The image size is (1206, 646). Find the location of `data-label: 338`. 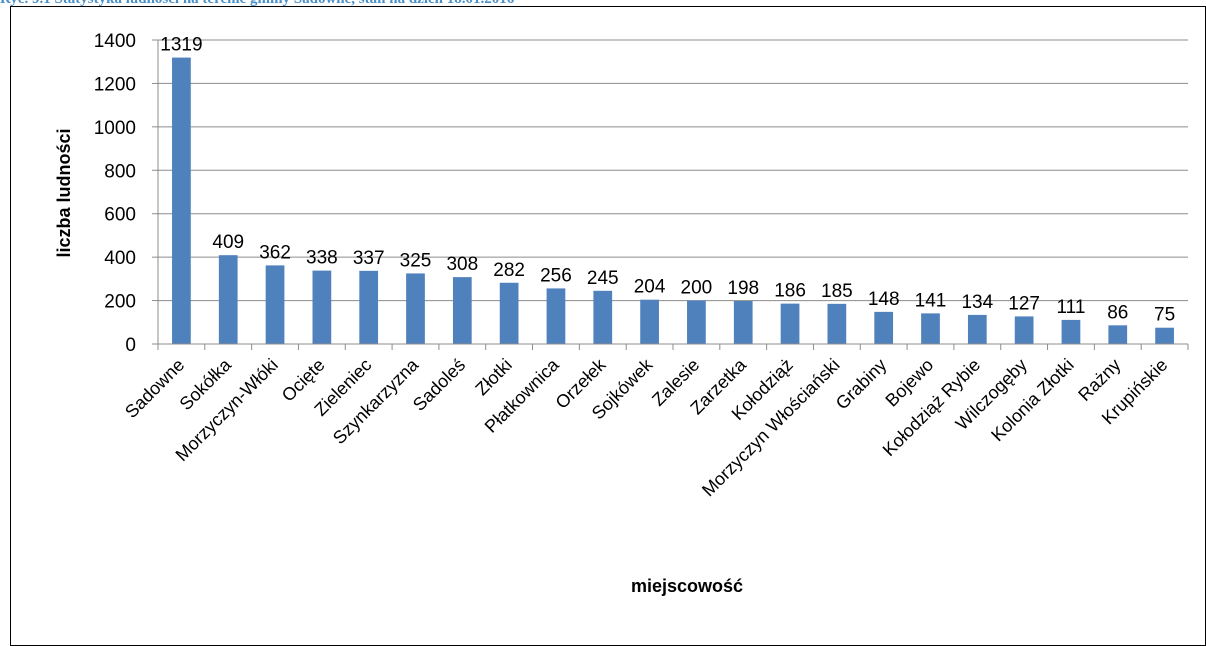

data-label: 338 is located at coordinates (322, 258).